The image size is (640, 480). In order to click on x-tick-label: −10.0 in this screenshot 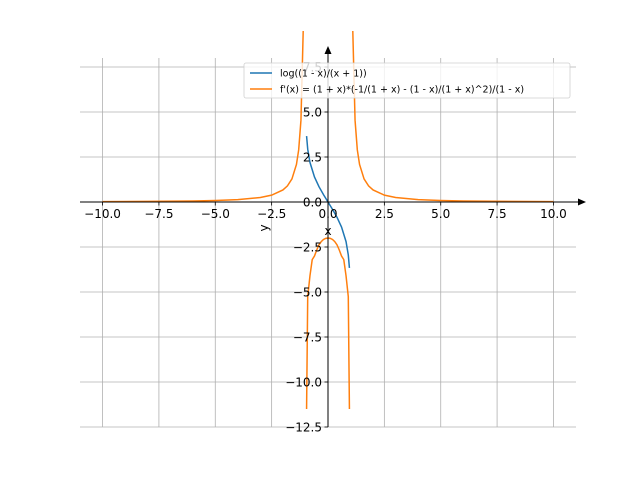, I will do `click(102, 214)`.